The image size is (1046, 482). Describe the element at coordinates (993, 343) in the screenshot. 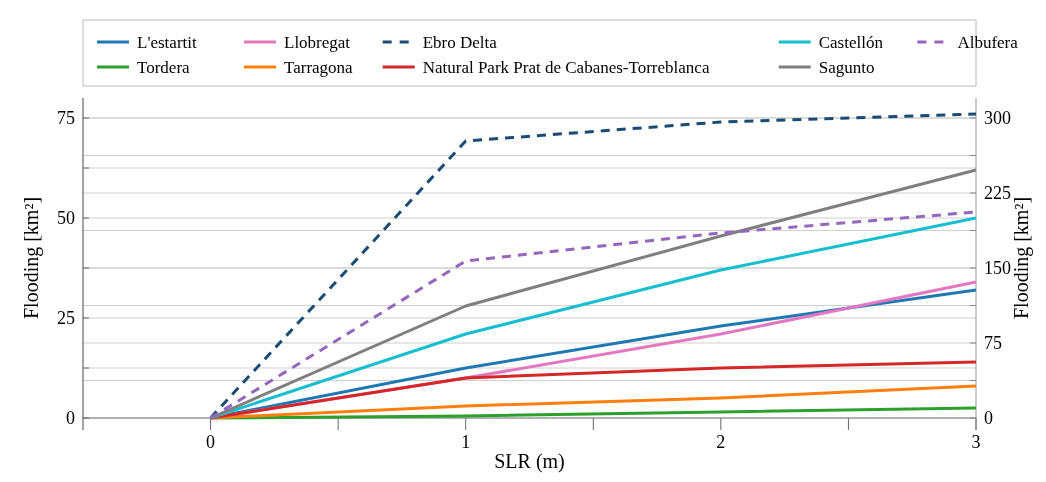

I see `y2-tick-label: 75` at that location.